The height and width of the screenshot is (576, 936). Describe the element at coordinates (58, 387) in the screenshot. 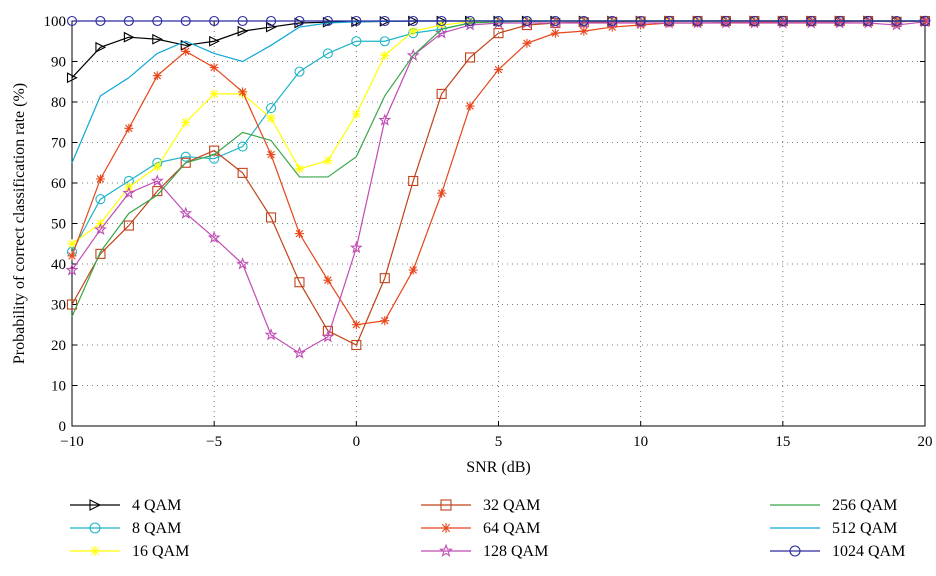

I see `y-tick-label: 10` at that location.